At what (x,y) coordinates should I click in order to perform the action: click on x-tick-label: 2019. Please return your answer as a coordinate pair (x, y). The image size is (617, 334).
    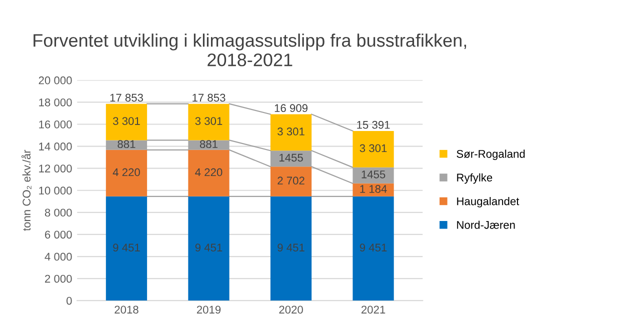
    Looking at the image, I should click on (208, 310).